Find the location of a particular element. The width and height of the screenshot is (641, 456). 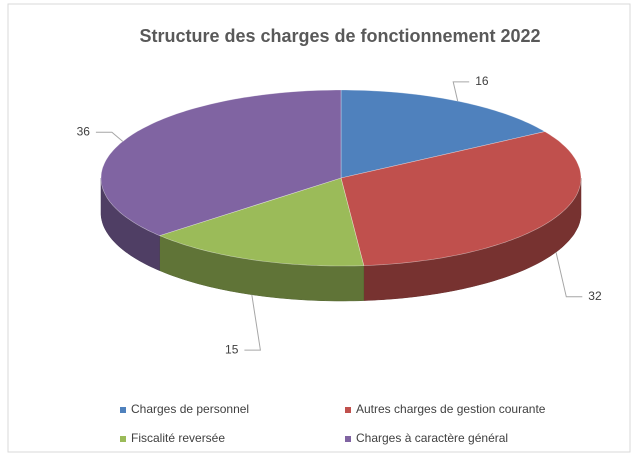

data-label: 16 is located at coordinates (482, 81).